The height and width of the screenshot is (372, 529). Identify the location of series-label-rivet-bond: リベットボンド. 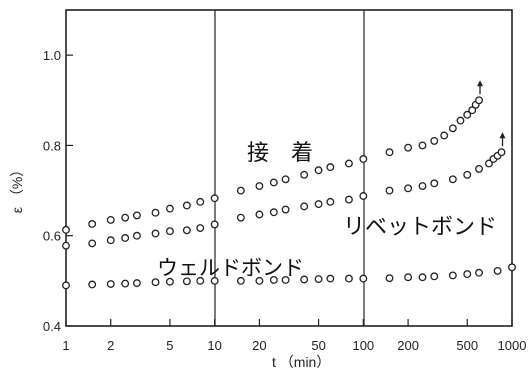
(420, 227).